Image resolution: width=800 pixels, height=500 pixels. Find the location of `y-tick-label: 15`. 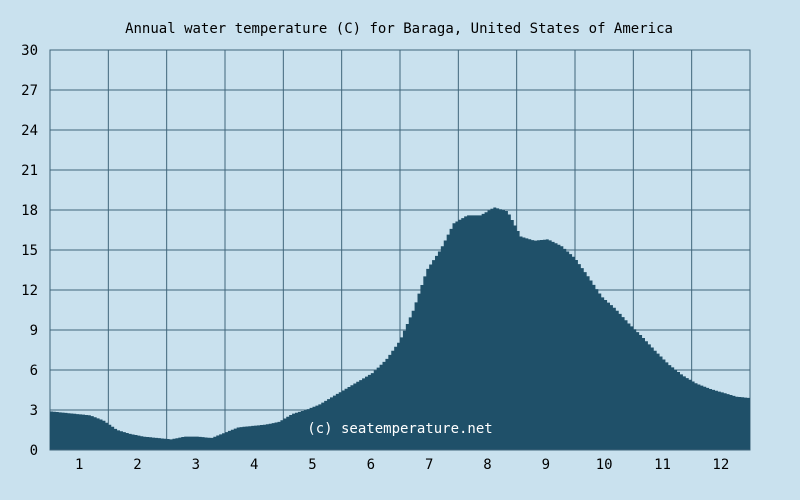

y-tick-label: 15 is located at coordinates (29, 251).